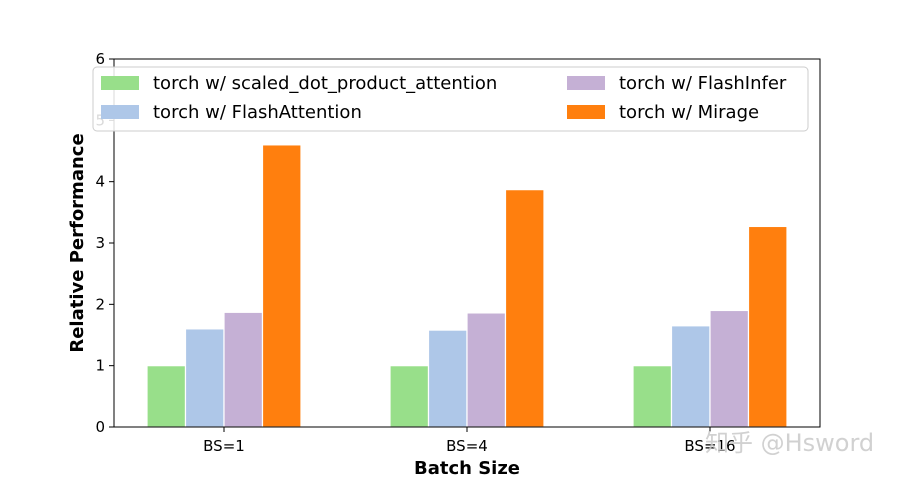 Image resolution: width=911 pixels, height=480 pixels. I want to click on y-tick-label: 4, so click(100, 182).